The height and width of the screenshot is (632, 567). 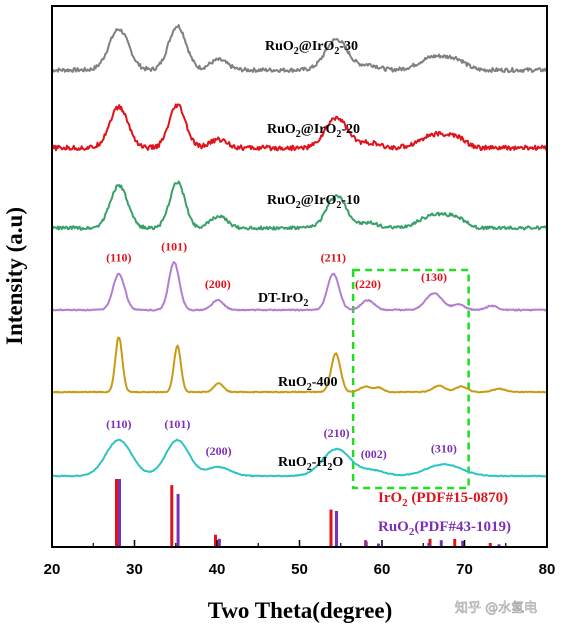 I want to click on x-tick-label: 60, so click(x=382, y=569).